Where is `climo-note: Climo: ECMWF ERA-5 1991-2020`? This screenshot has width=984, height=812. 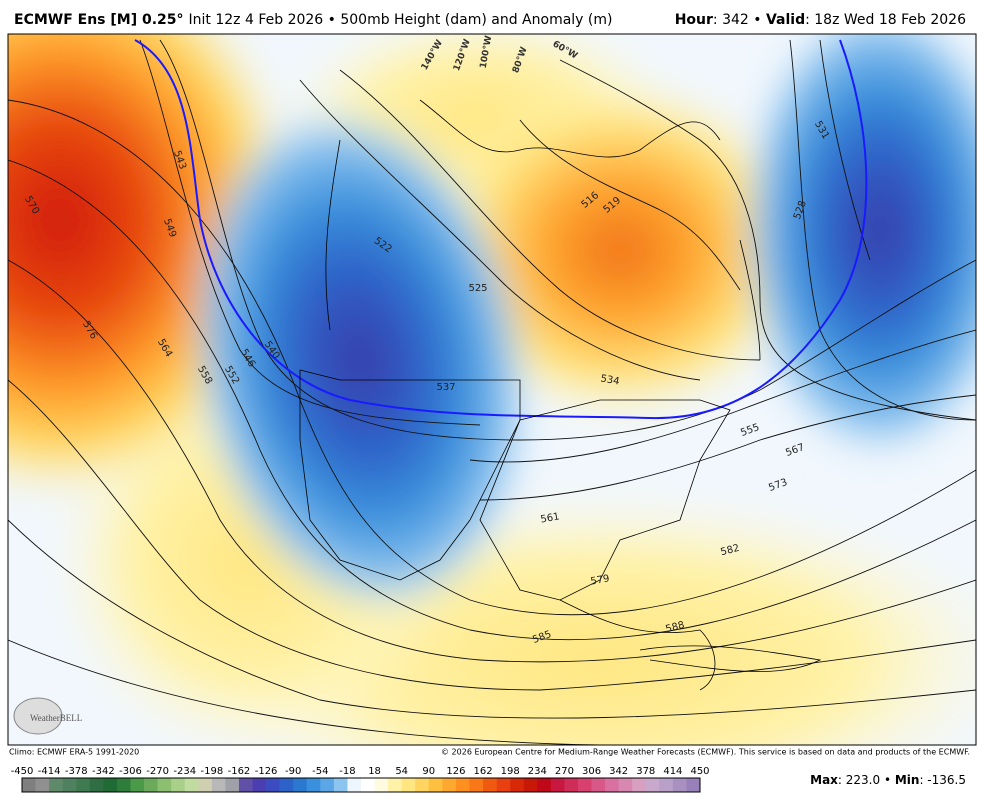 climo-note: Climo: ECMWF ERA-5 1991-2020 is located at coordinates (74, 752).